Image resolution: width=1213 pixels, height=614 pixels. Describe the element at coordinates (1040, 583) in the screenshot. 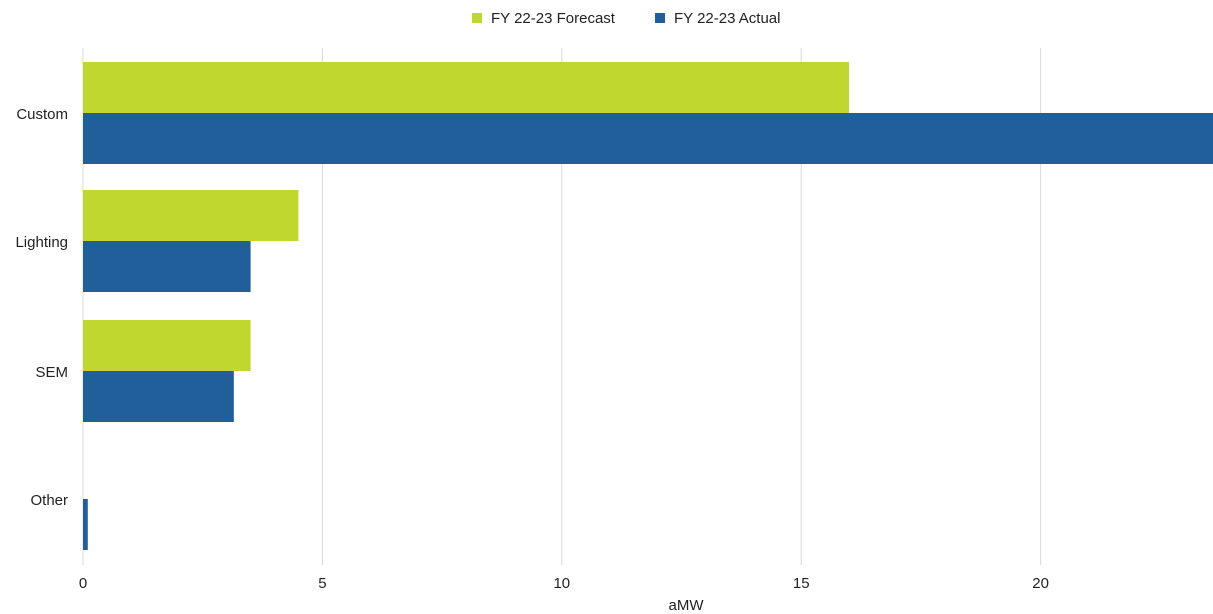

I see `x-tick-label: 20` at that location.